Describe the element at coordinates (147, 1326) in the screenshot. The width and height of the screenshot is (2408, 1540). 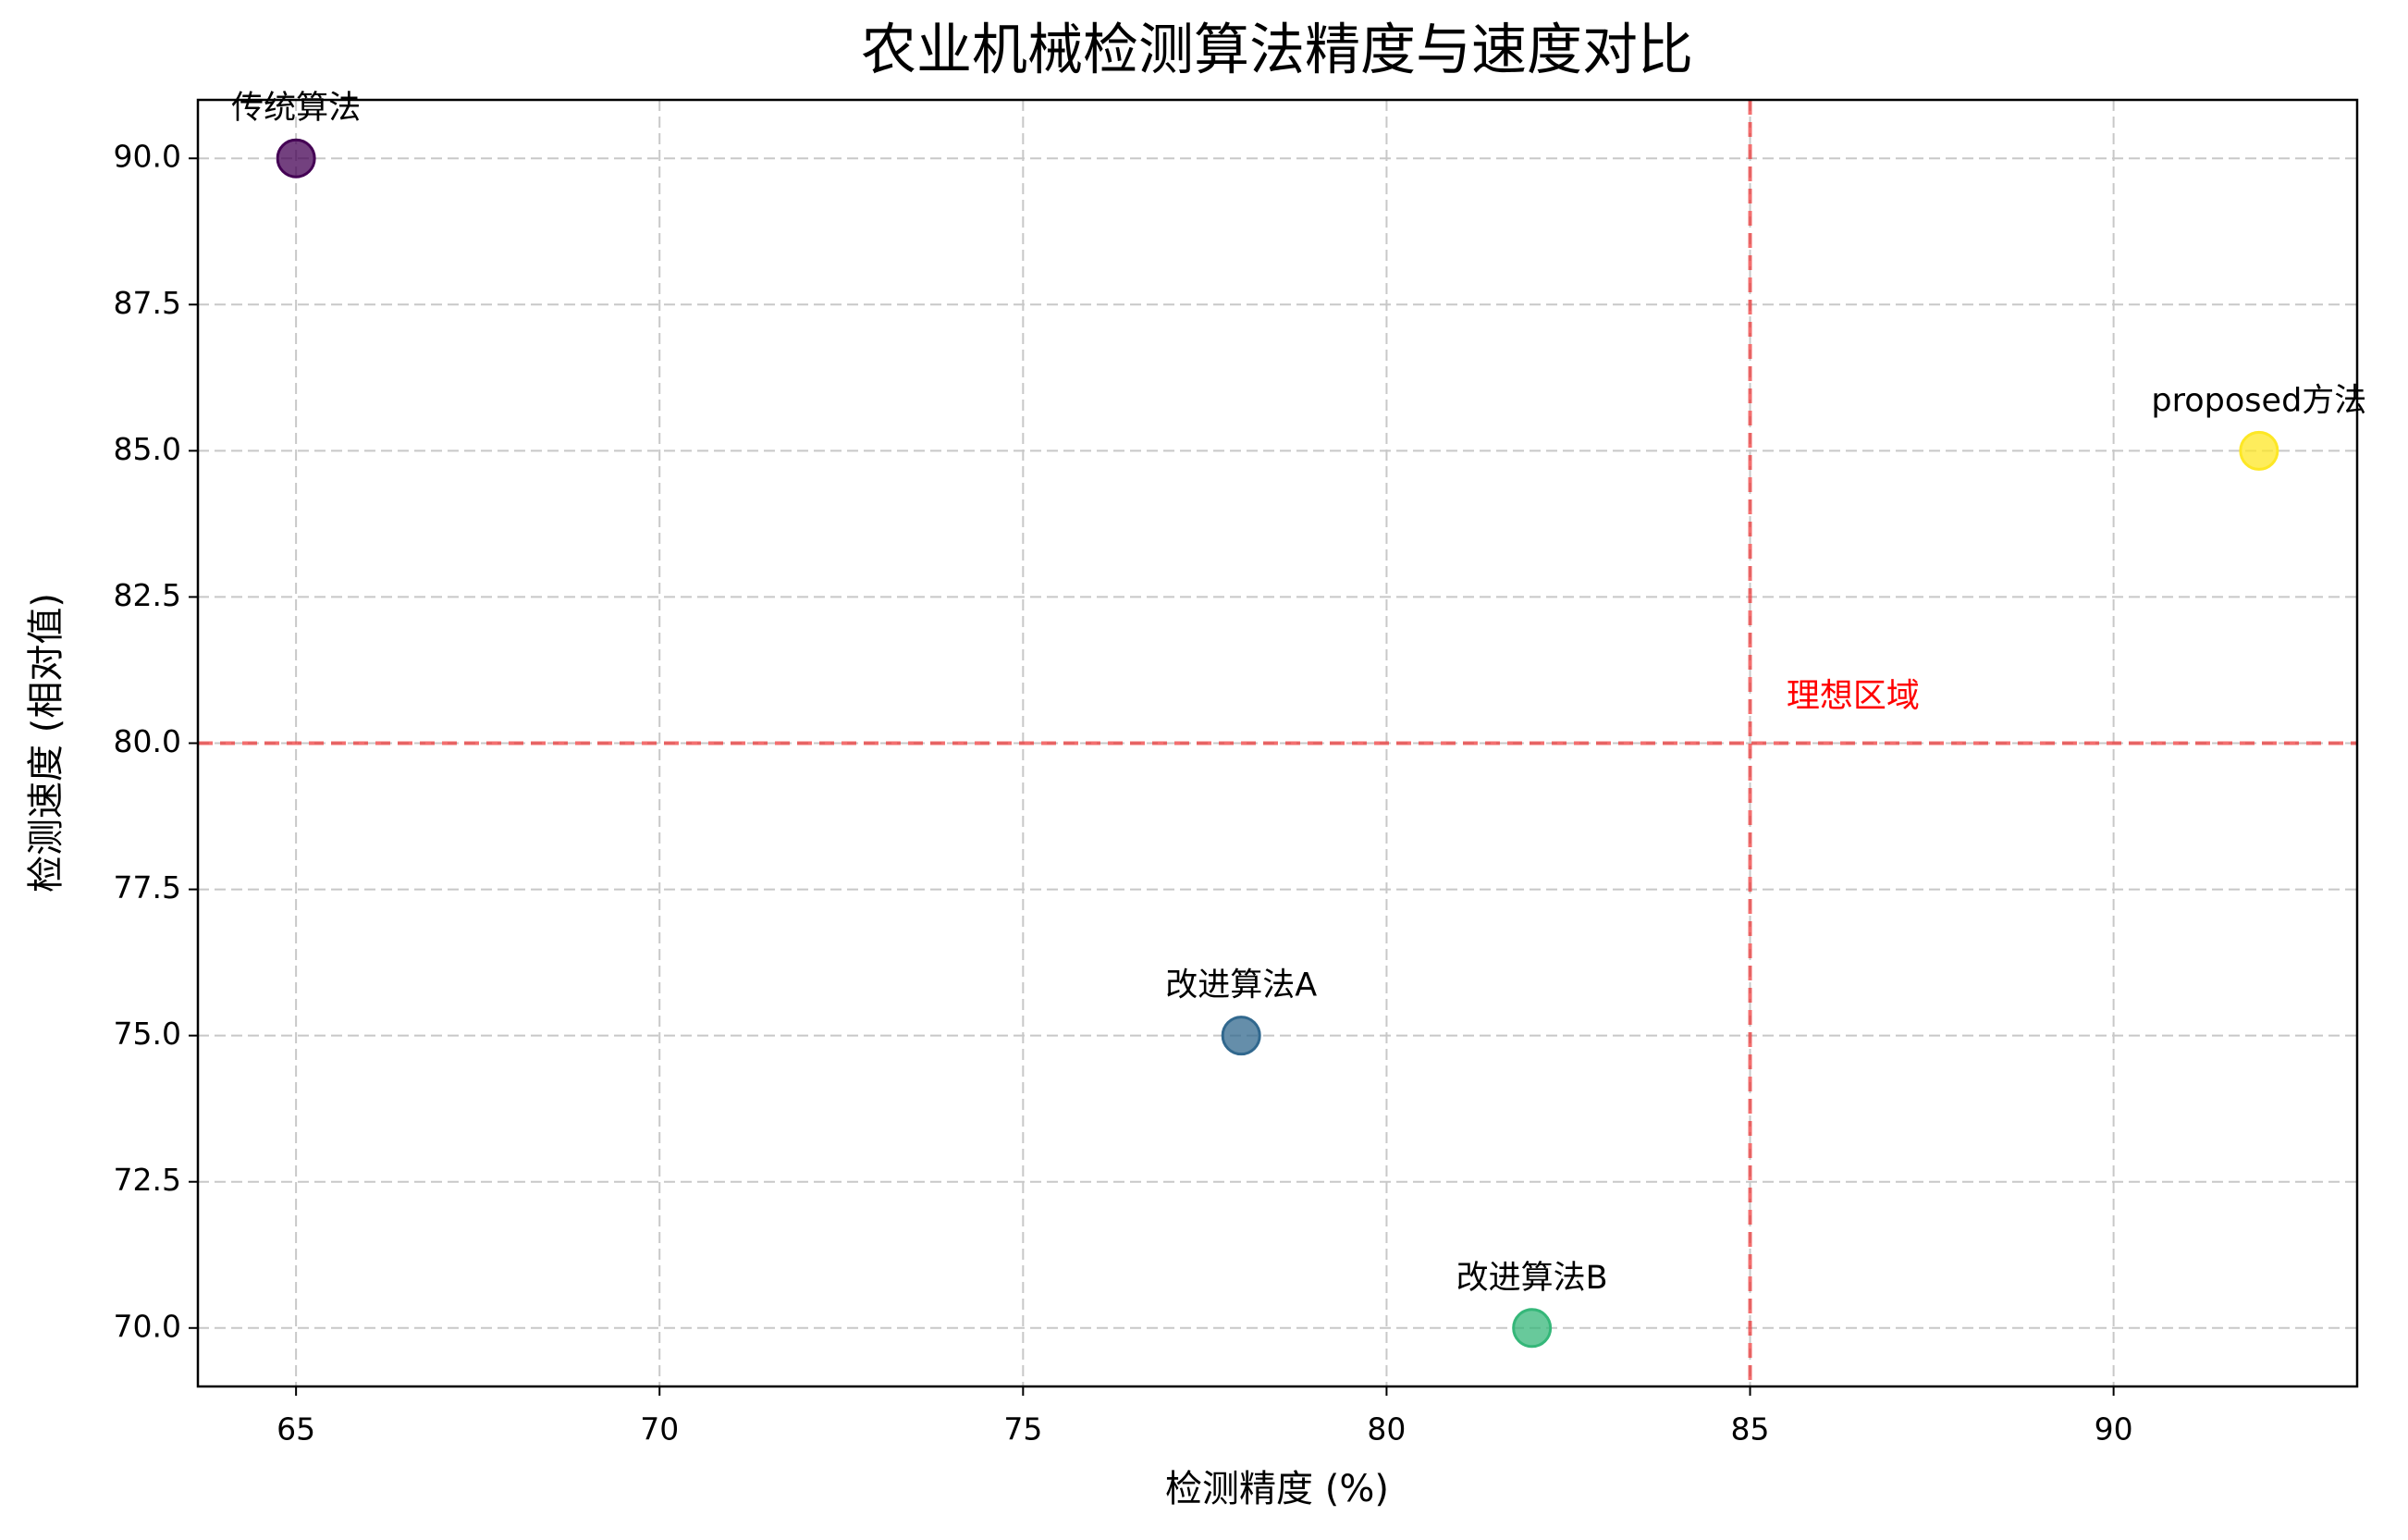
I see `y-tick-label: 70.0` at that location.